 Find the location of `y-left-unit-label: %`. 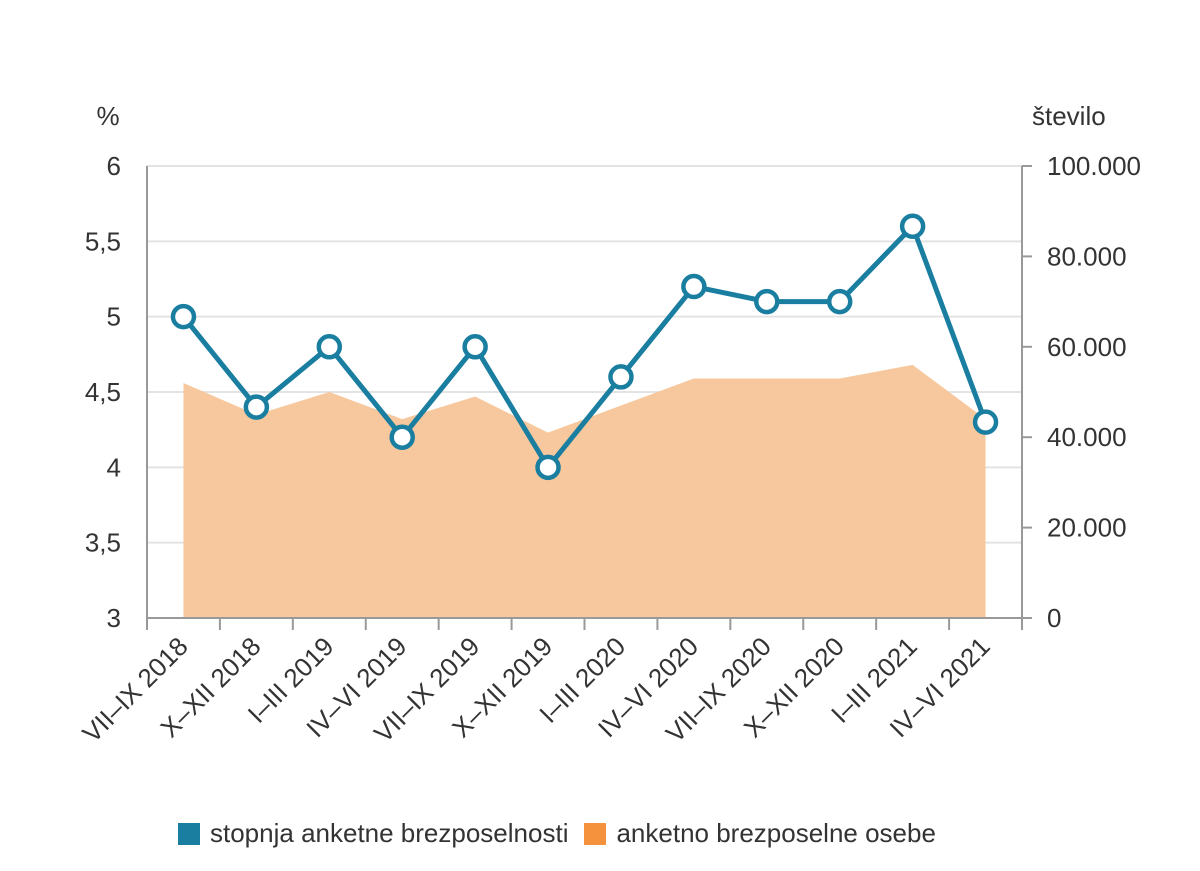

y-left-unit-label: % is located at coordinates (107, 116).